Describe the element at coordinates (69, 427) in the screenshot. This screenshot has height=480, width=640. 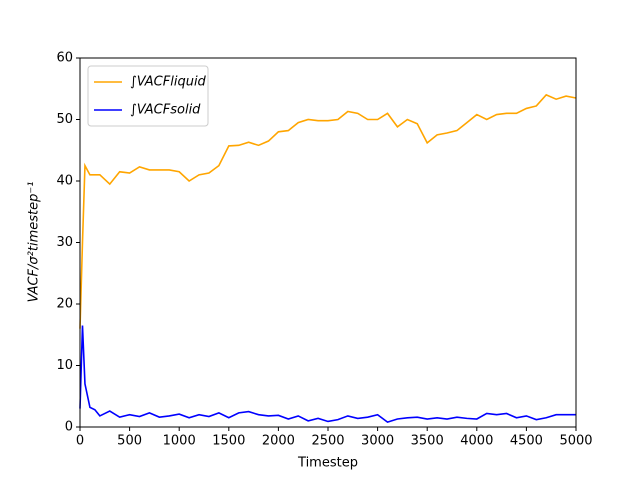
I see `y-tick-label: 0` at that location.